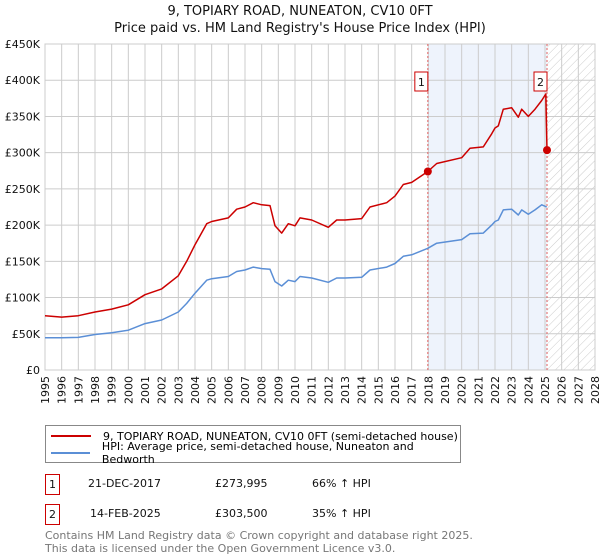 This screenshot has height=560, width=600. What do you see at coordinates (412, 390) in the screenshot?
I see `x-tick-label: 2017` at bounding box center [412, 390].